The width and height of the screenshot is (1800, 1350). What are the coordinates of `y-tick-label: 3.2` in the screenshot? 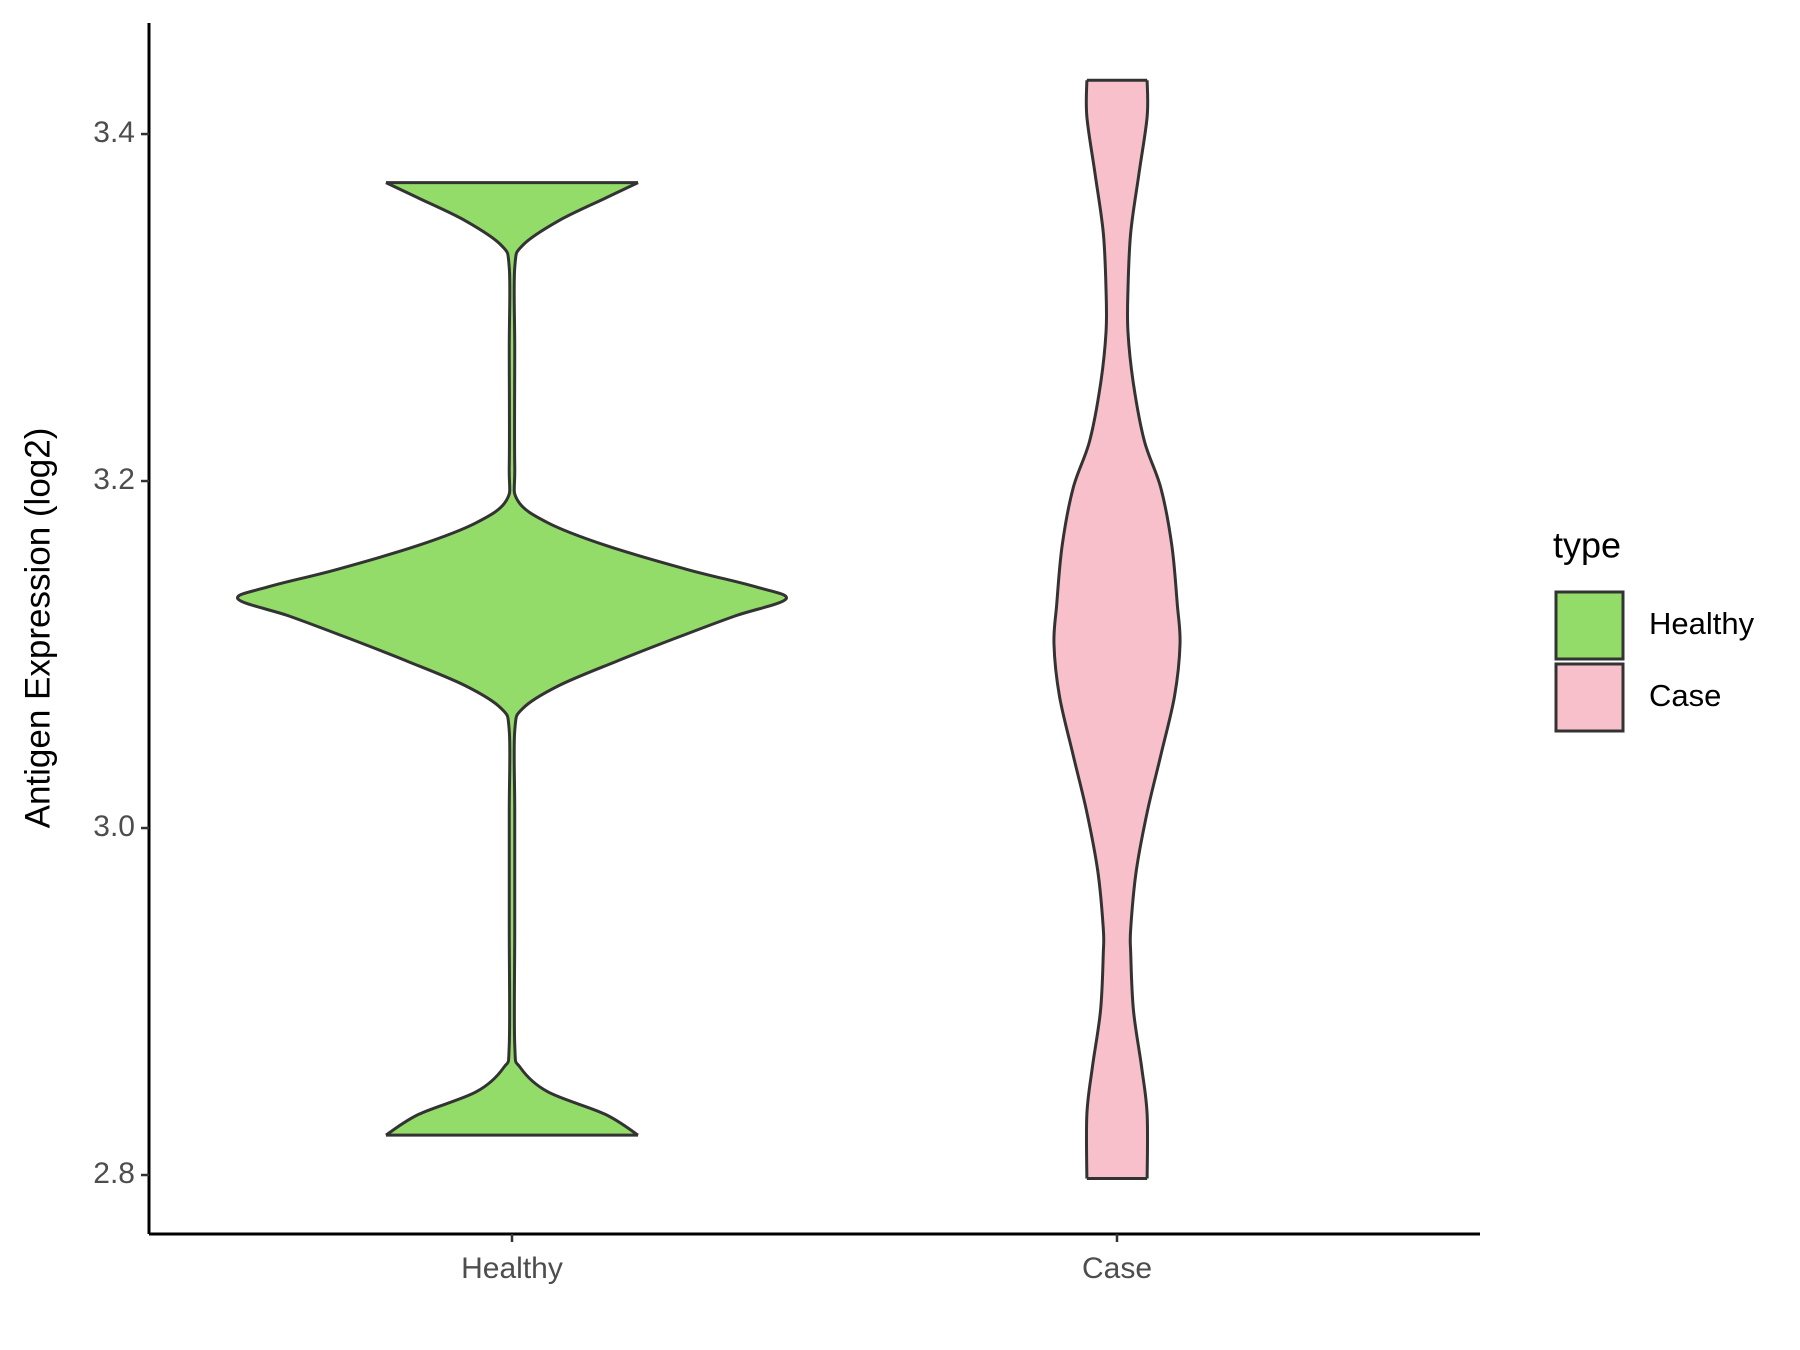 It's located at (114, 479).